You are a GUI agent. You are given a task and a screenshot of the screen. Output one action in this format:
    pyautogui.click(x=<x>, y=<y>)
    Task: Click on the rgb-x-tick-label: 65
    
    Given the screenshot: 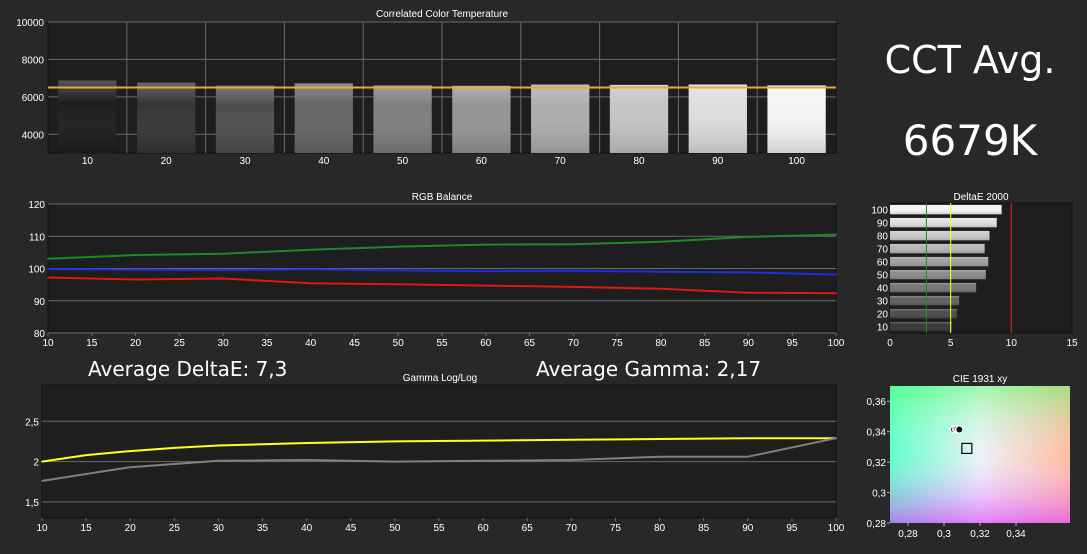 What is the action you would take?
    pyautogui.click(x=530, y=343)
    